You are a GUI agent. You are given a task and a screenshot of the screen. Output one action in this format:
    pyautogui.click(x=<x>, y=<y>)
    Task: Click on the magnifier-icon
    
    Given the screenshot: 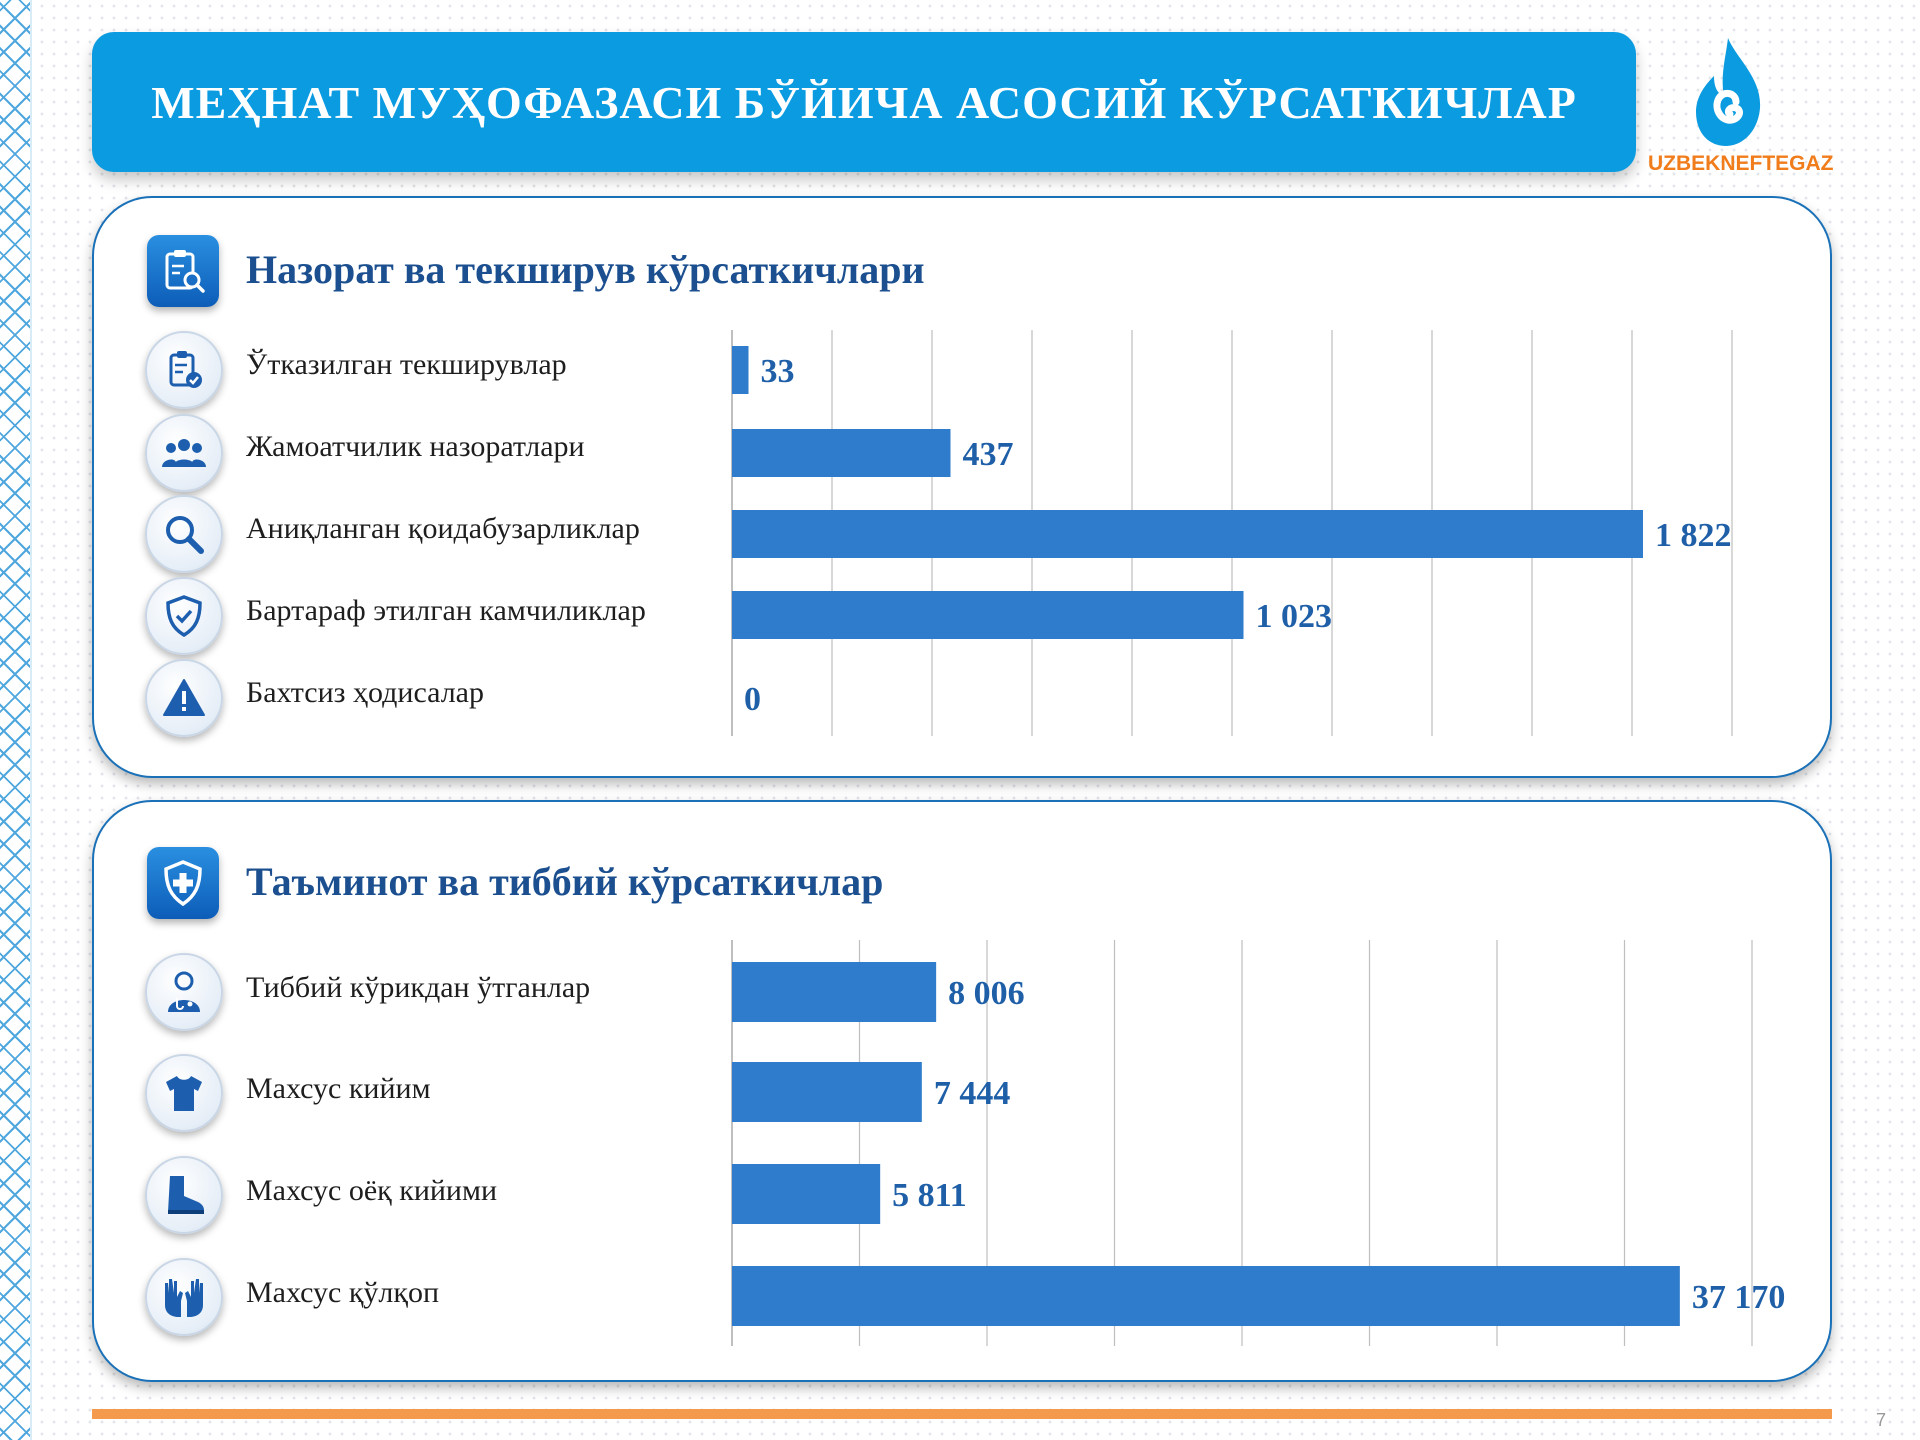 What is the action you would take?
    pyautogui.click(x=184, y=534)
    